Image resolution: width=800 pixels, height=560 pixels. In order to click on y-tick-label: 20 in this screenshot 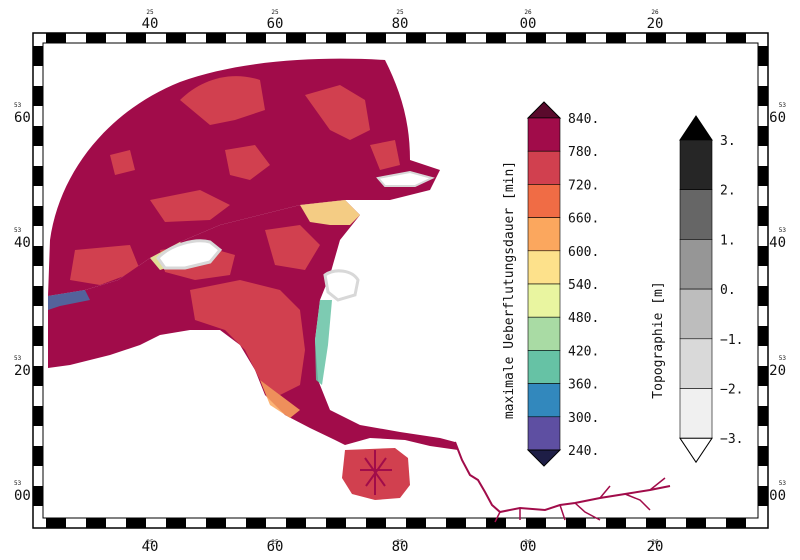, I will do `click(22, 371)`.